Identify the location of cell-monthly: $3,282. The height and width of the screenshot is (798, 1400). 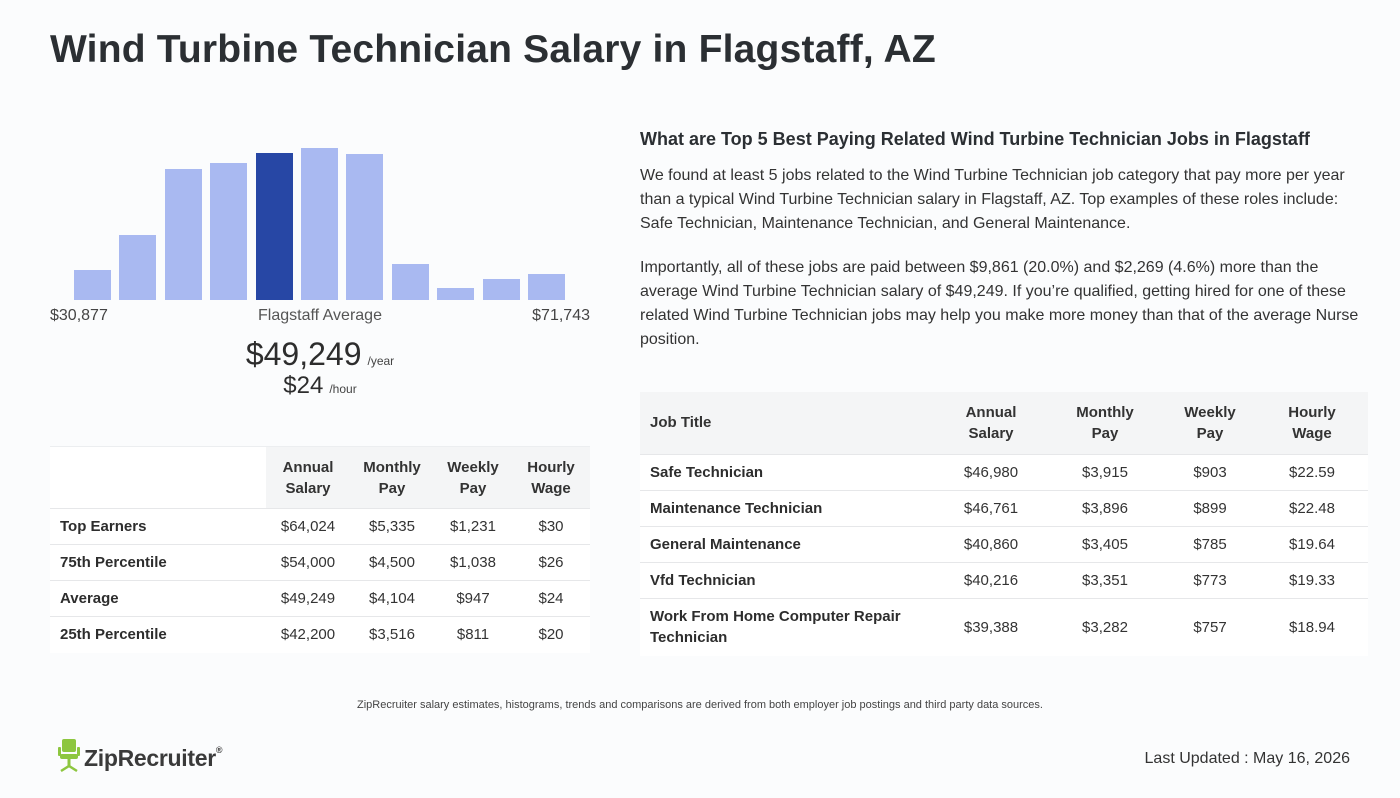
(1105, 627).